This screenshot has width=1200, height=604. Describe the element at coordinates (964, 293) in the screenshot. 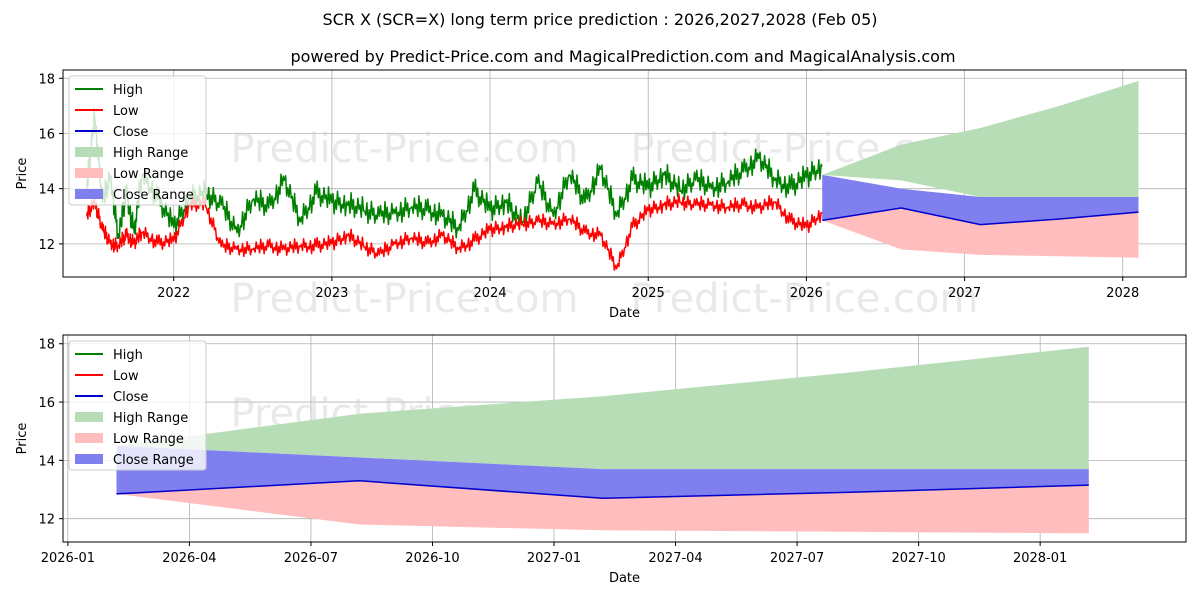

I see `x-tick-label: 2027` at that location.